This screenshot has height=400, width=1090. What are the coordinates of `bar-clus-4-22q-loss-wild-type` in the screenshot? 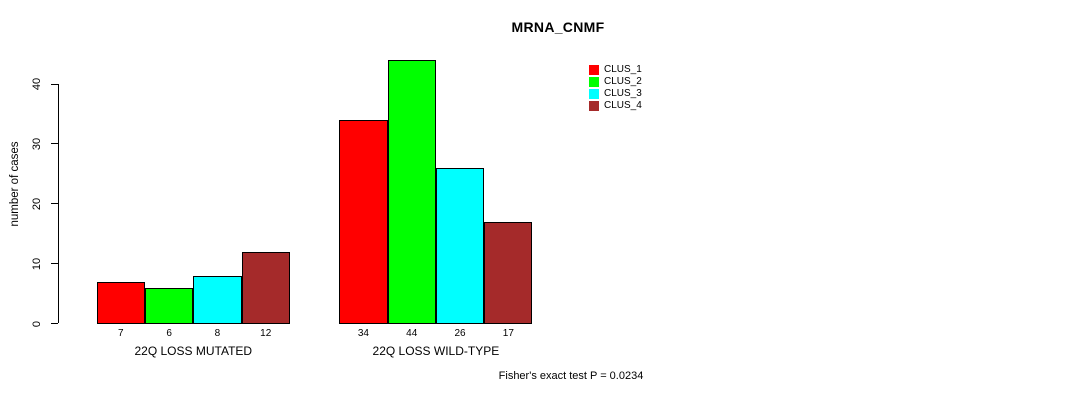 It's located at (508, 272).